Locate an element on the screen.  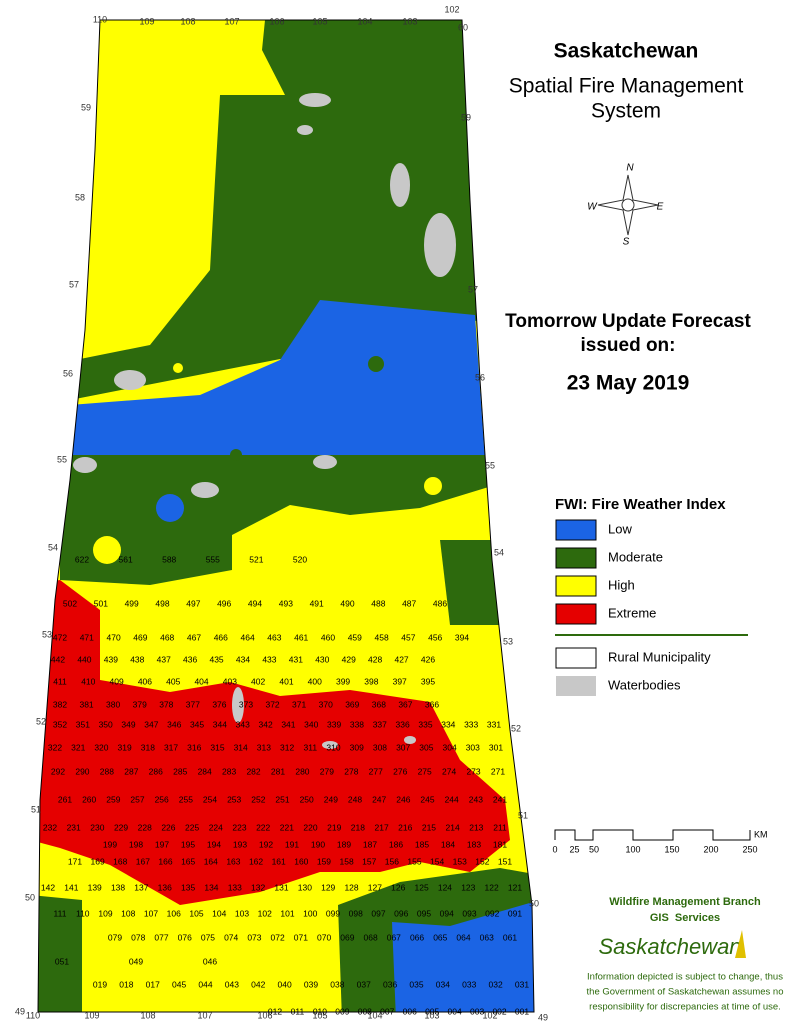
rm-number: 373 is located at coordinates (246, 704).